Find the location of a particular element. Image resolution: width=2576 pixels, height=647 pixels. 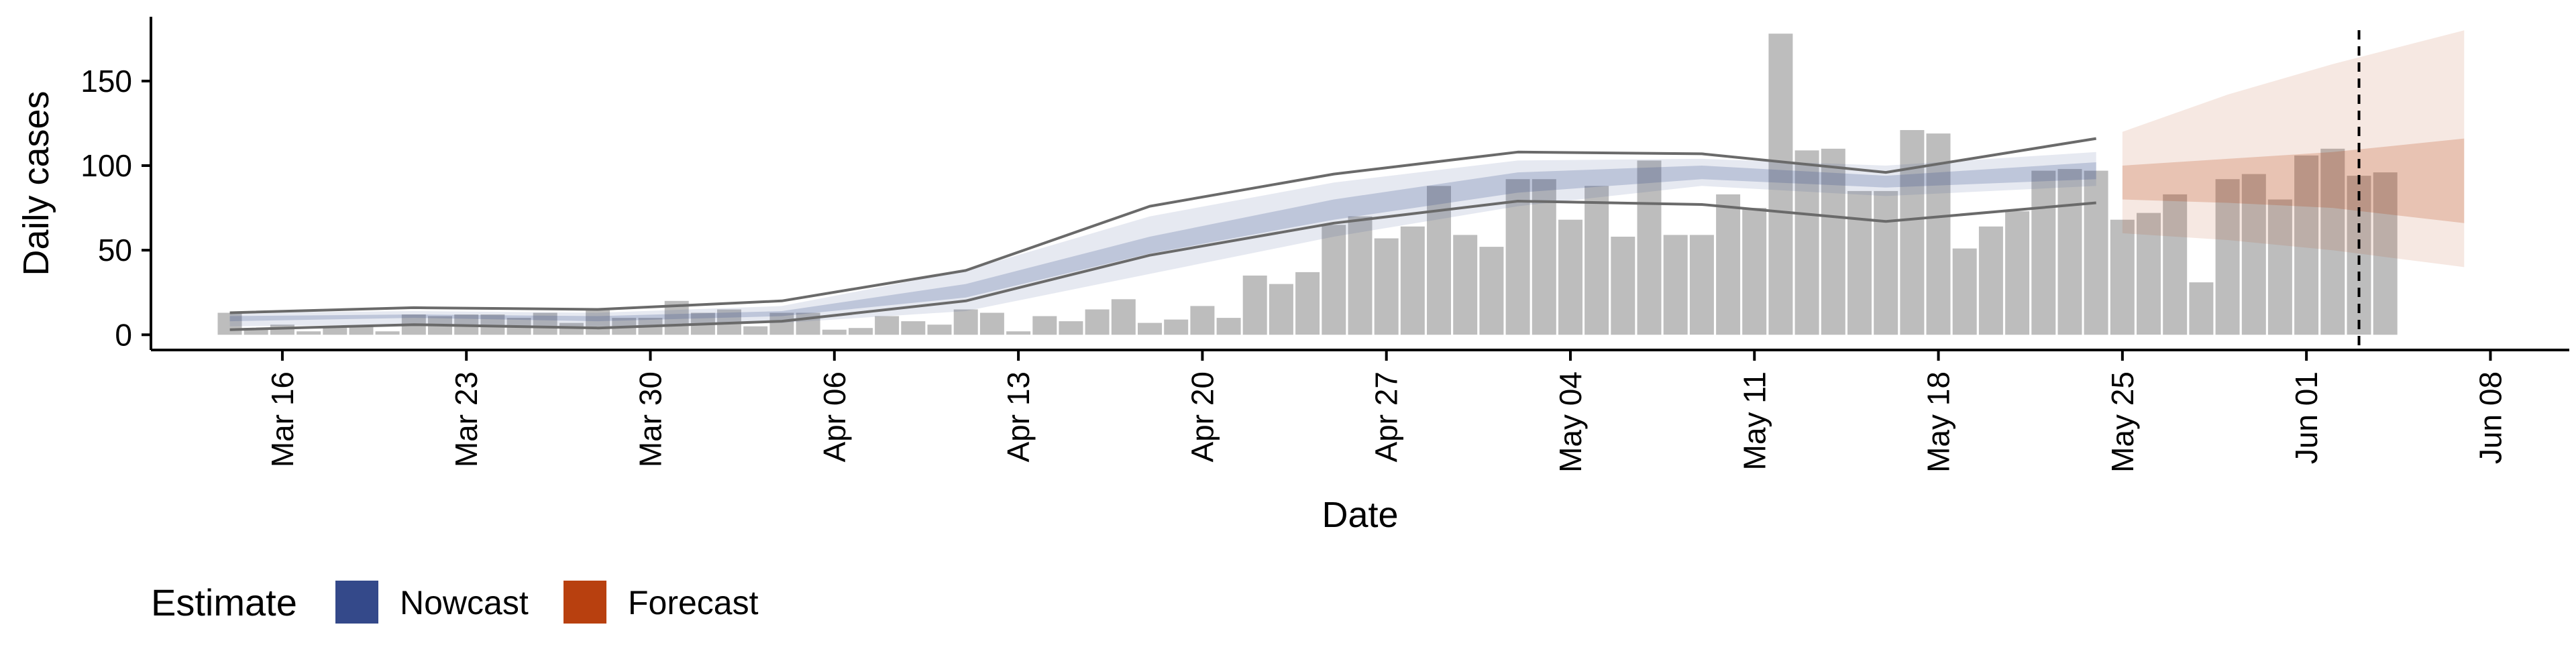

legend: Estimate Nowcast Forecast is located at coordinates (455, 602).